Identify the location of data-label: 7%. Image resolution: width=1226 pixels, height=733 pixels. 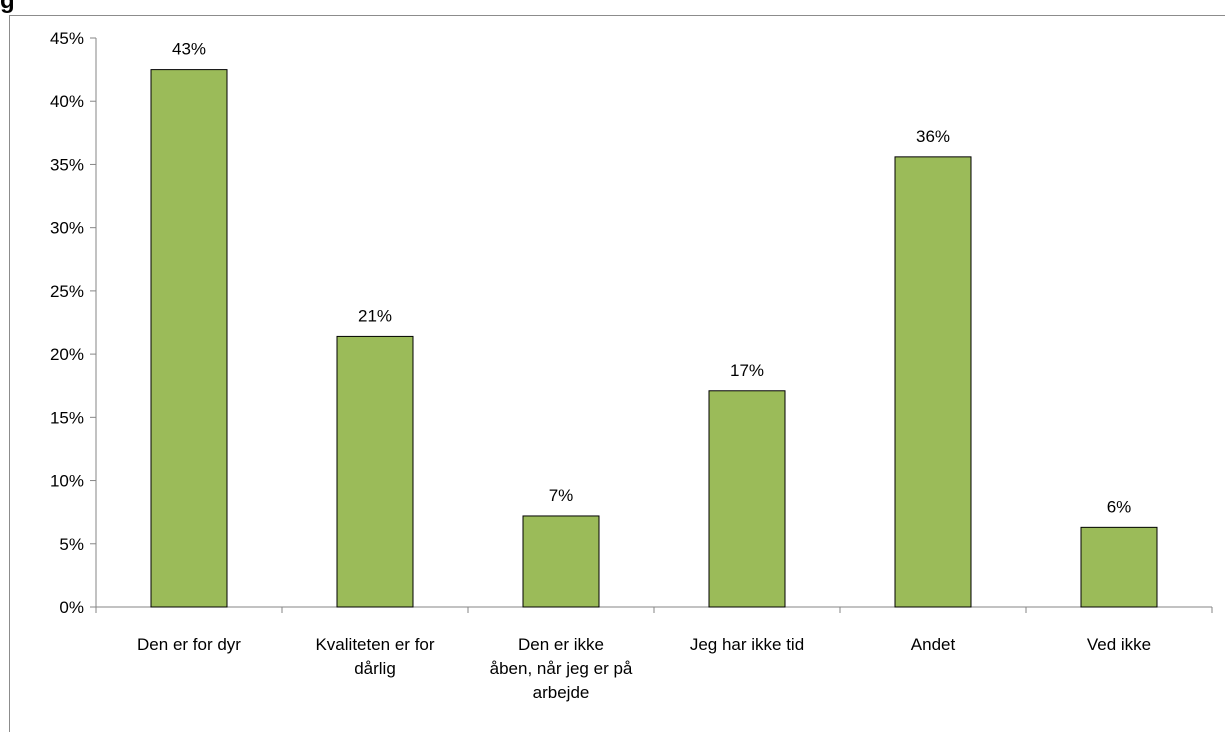
(561, 495).